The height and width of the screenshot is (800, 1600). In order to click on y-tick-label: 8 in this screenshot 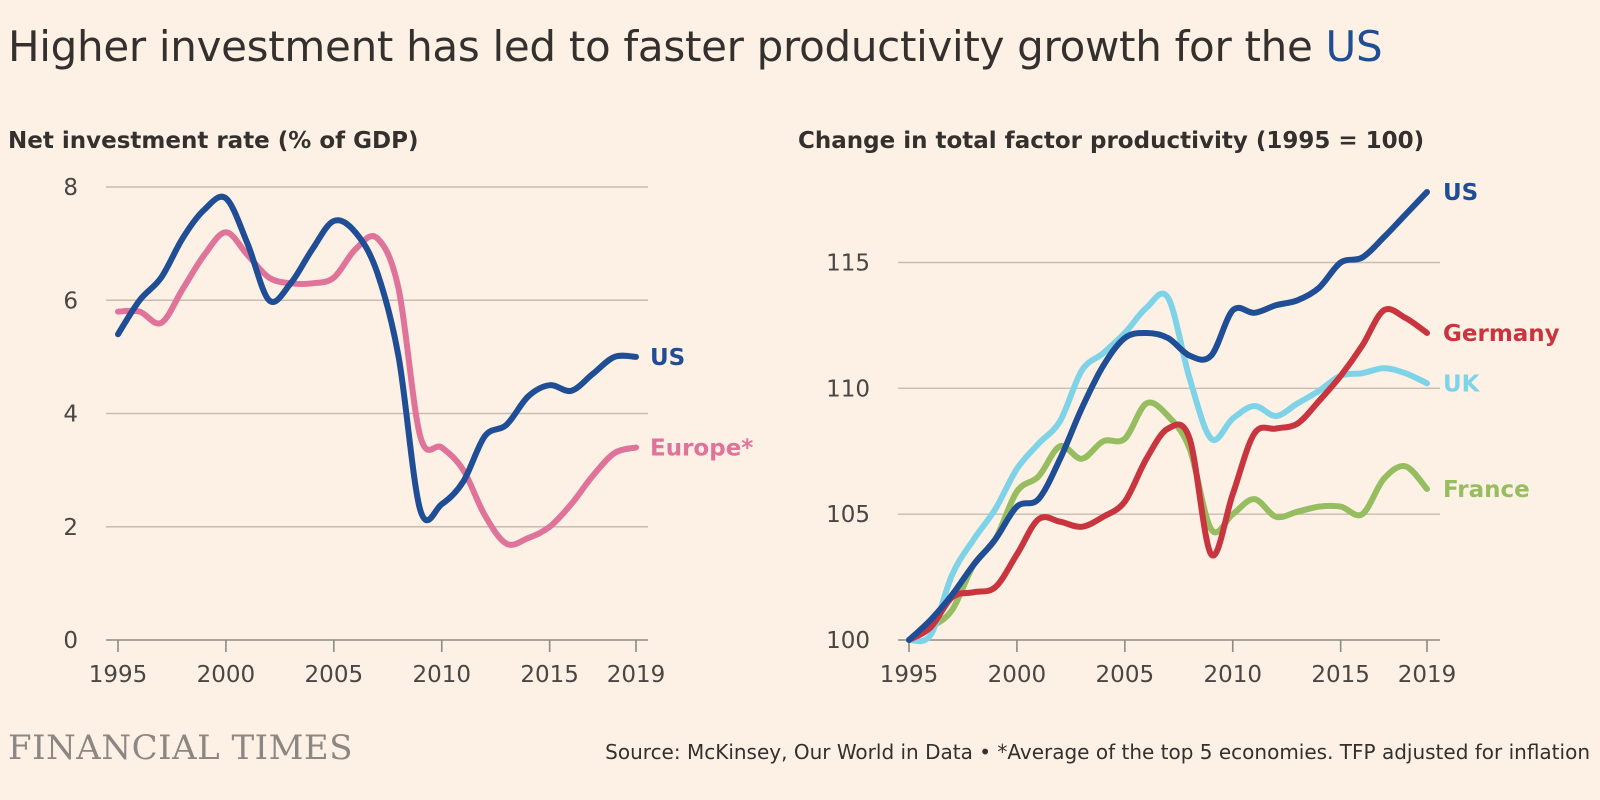, I will do `click(70, 188)`.